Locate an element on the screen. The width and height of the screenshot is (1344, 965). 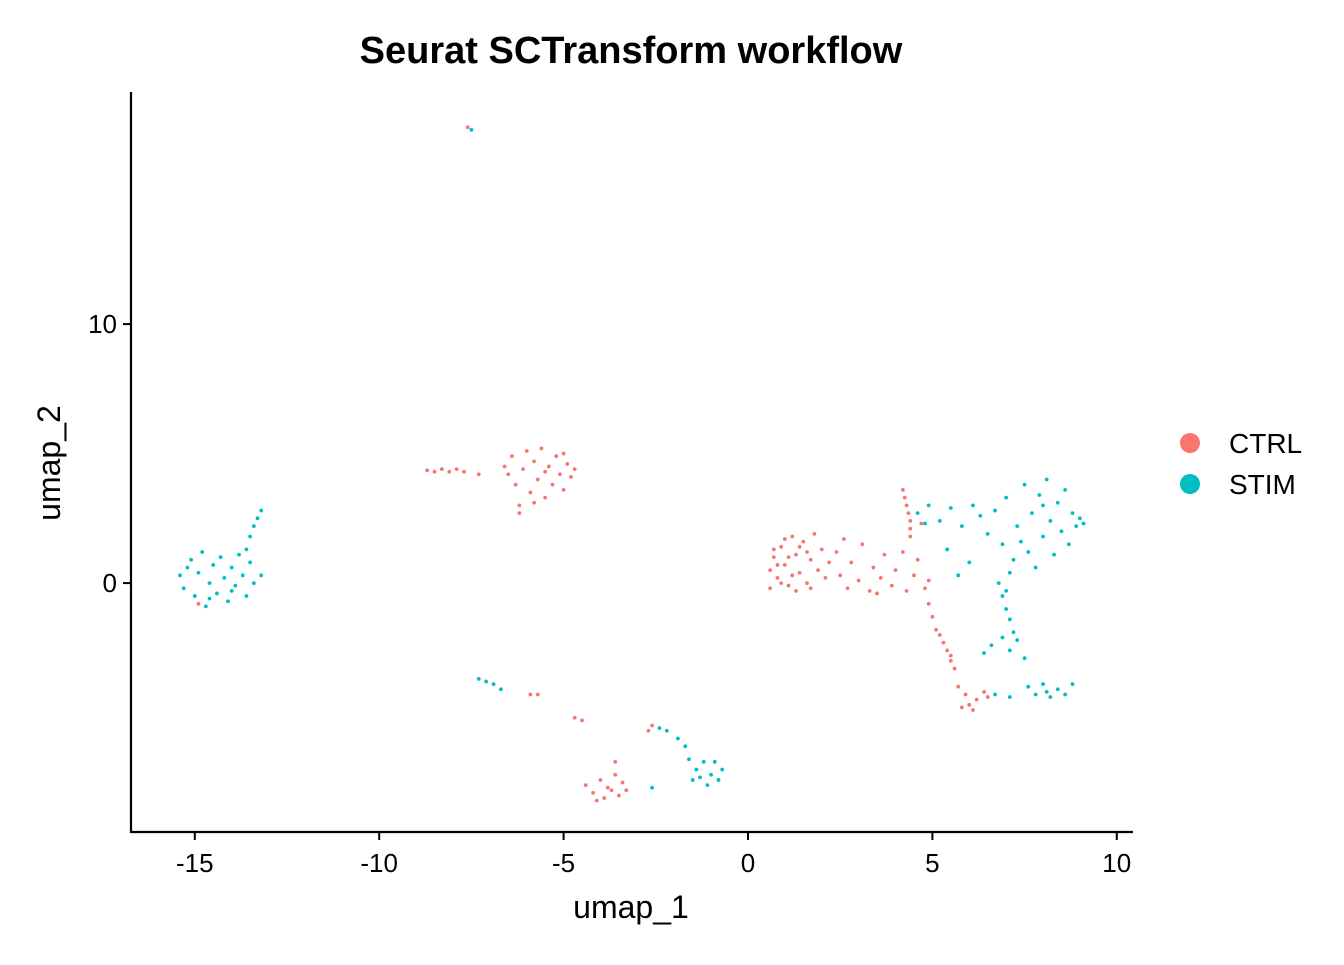
y-tick-label: 10 is located at coordinates (102, 324).